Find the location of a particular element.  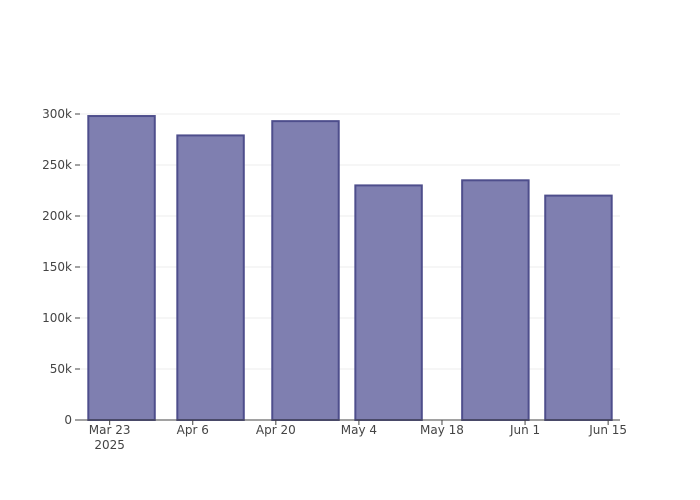

x-tick-label: Mar 23 2025 is located at coordinates (110, 437).